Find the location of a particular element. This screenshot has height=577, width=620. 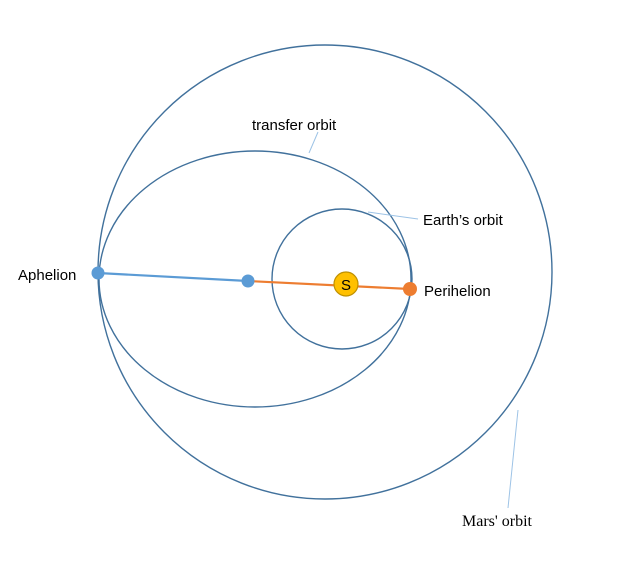

aphelion-label: Aphelion is located at coordinates (47, 275).